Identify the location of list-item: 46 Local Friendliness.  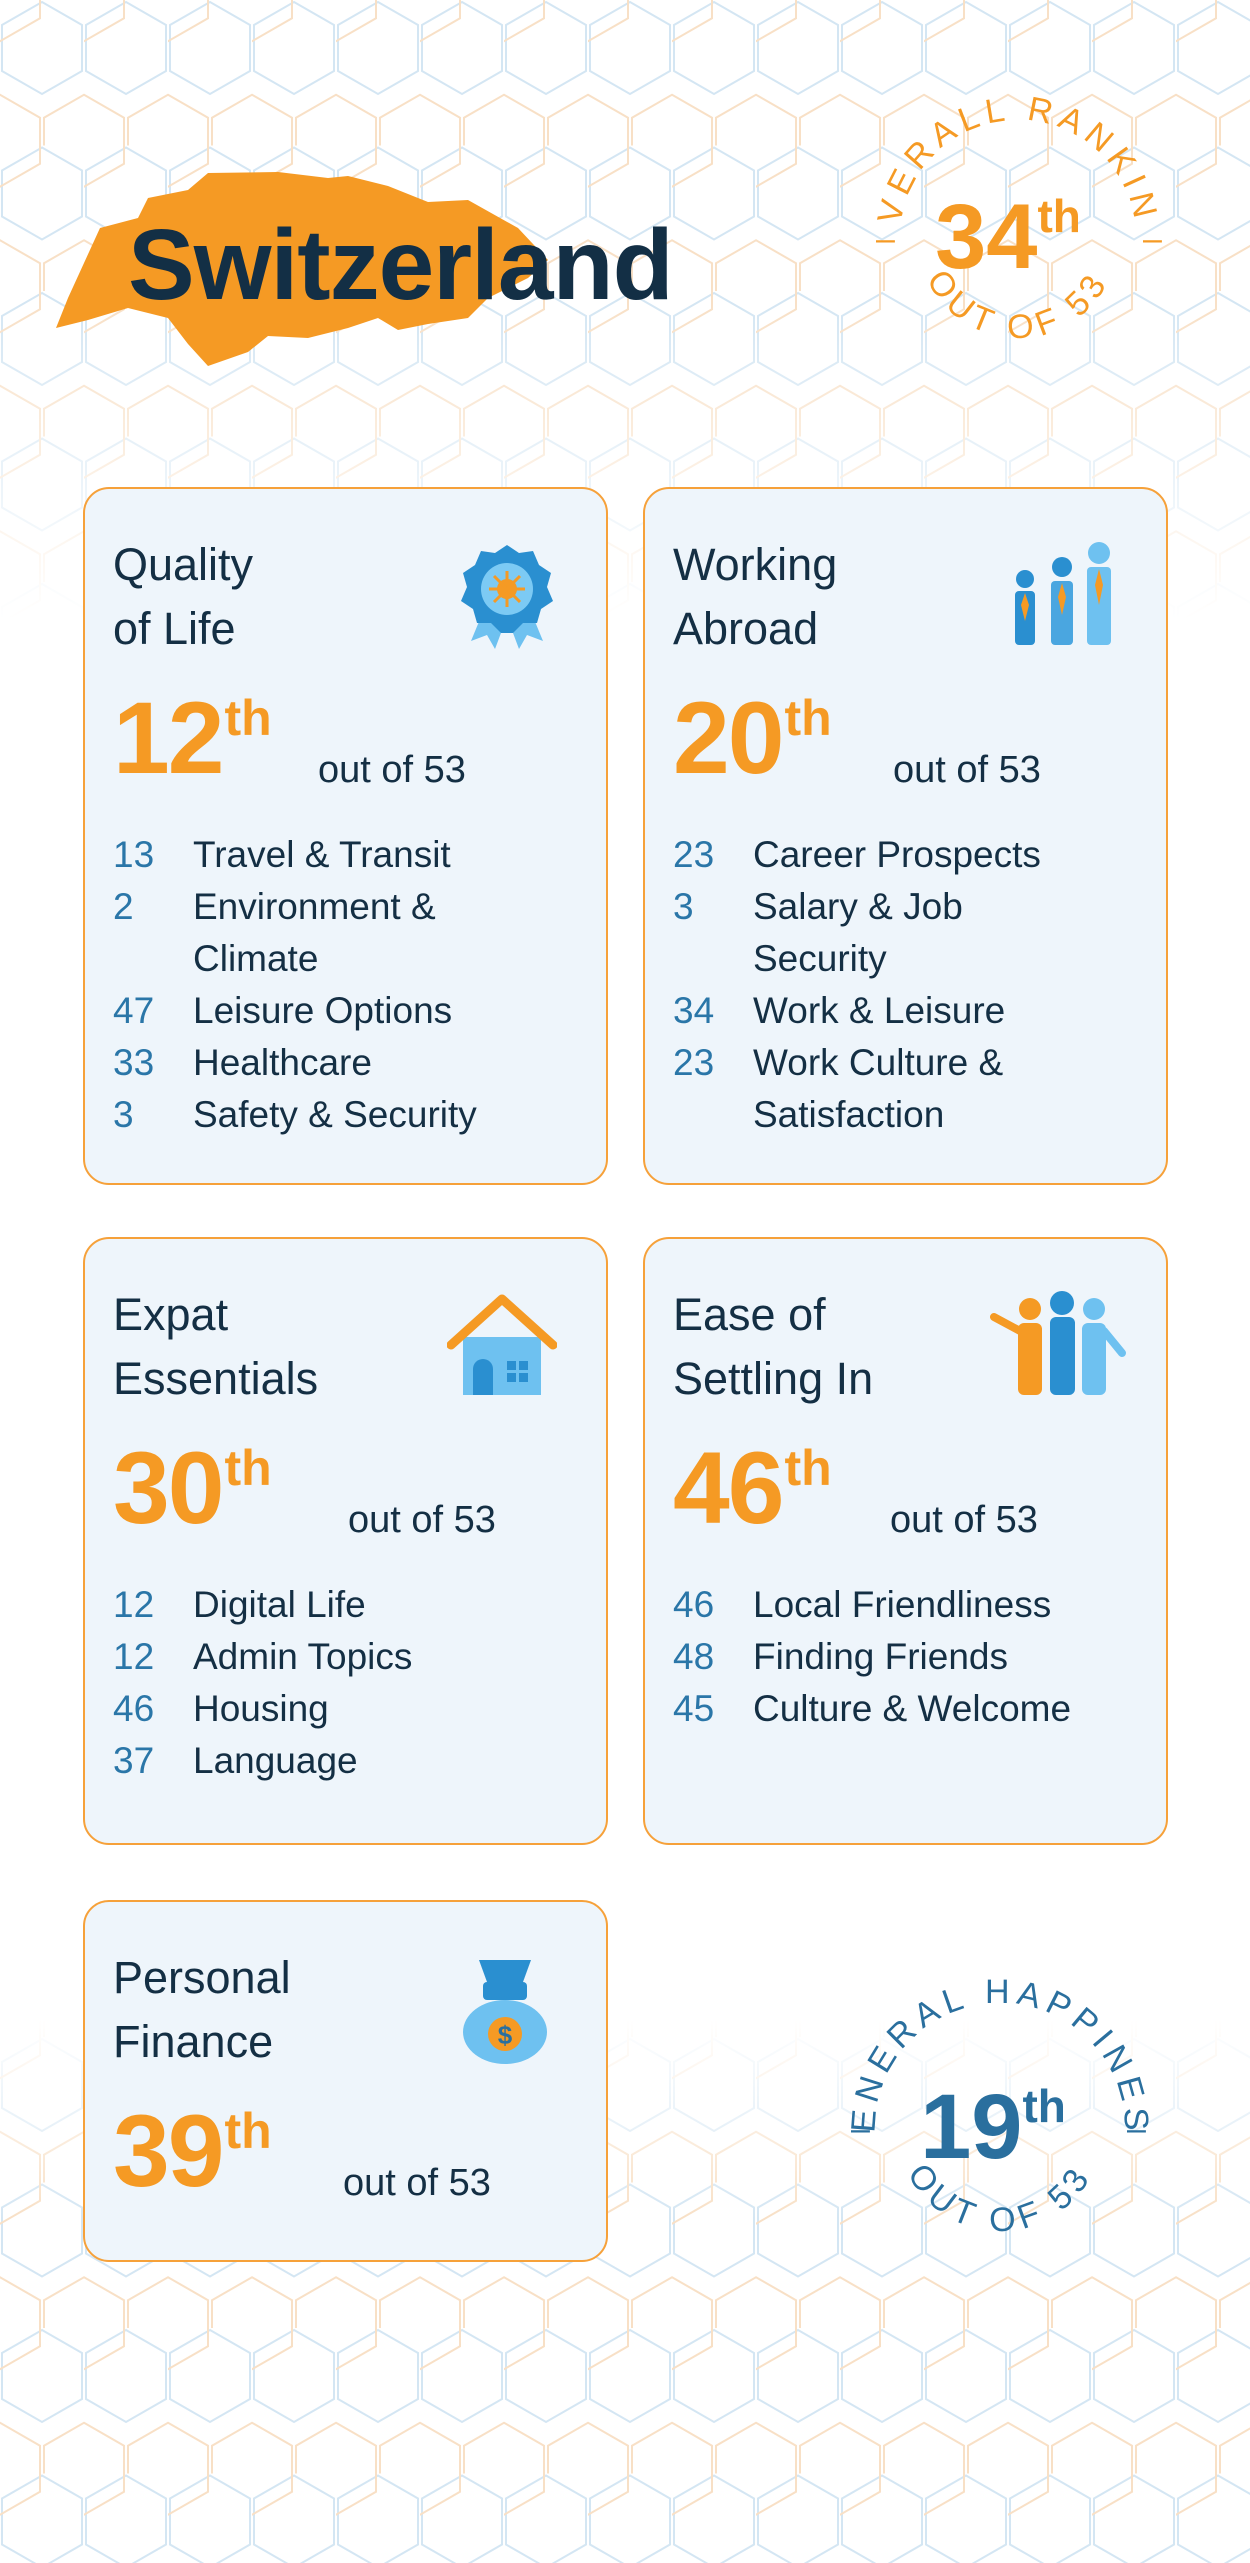
(862, 1604).